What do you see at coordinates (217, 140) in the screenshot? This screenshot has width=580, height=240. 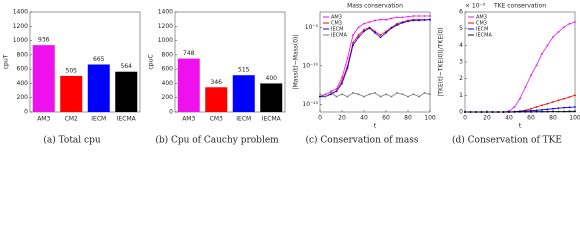 I see `caption: (b) Cpu of Cauchy problem` at bounding box center [217, 140].